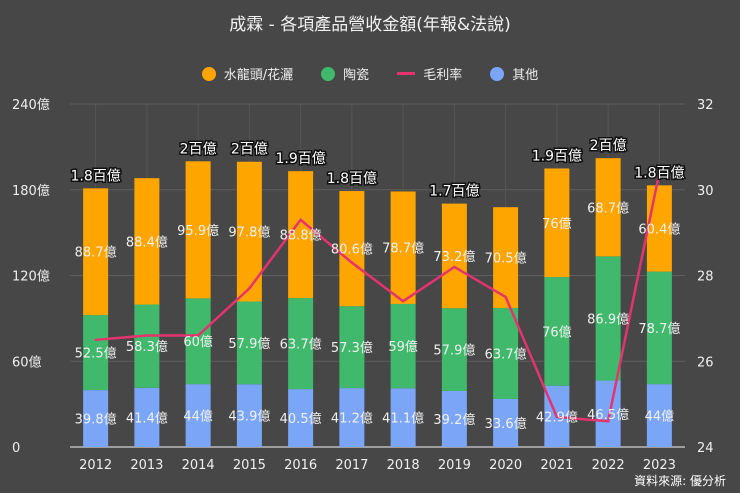 Image resolution: width=740 pixels, height=493 pixels. I want to click on legend-item: 陶瓷, so click(345, 73).